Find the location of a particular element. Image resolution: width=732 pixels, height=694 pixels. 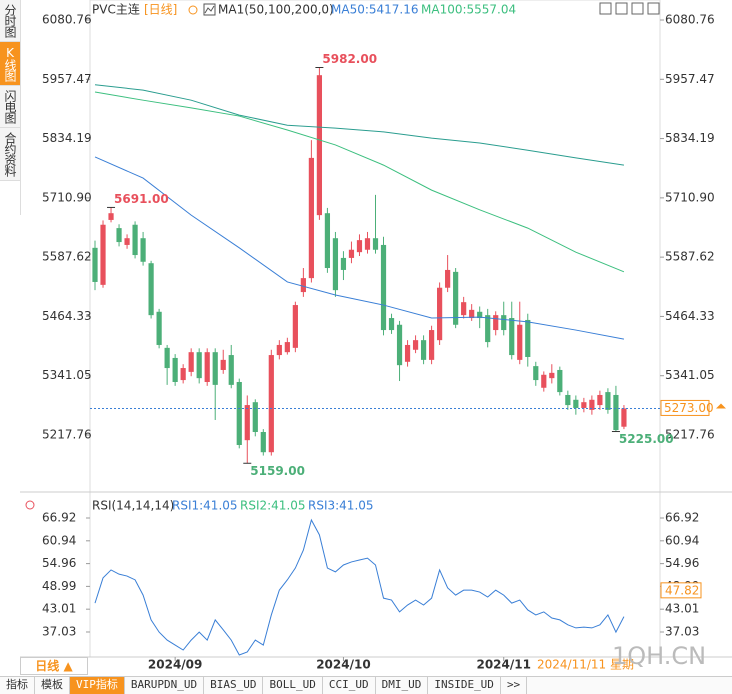

annotation: 5982.00 is located at coordinates (349, 59).